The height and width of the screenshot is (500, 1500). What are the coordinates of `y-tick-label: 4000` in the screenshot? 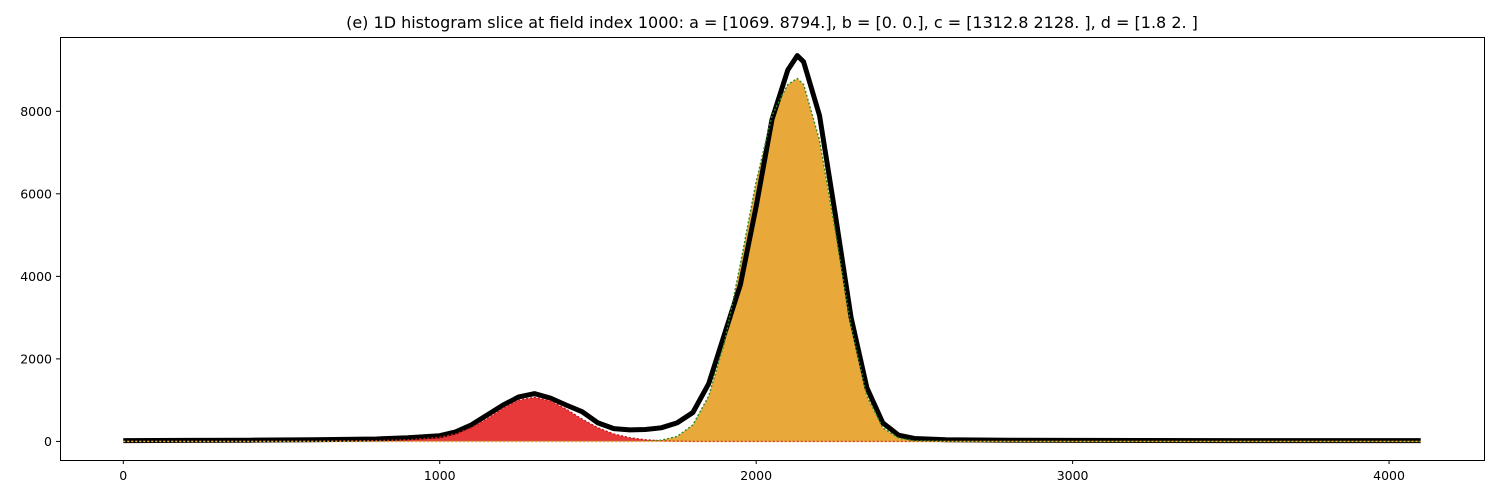 It's located at (36, 276).